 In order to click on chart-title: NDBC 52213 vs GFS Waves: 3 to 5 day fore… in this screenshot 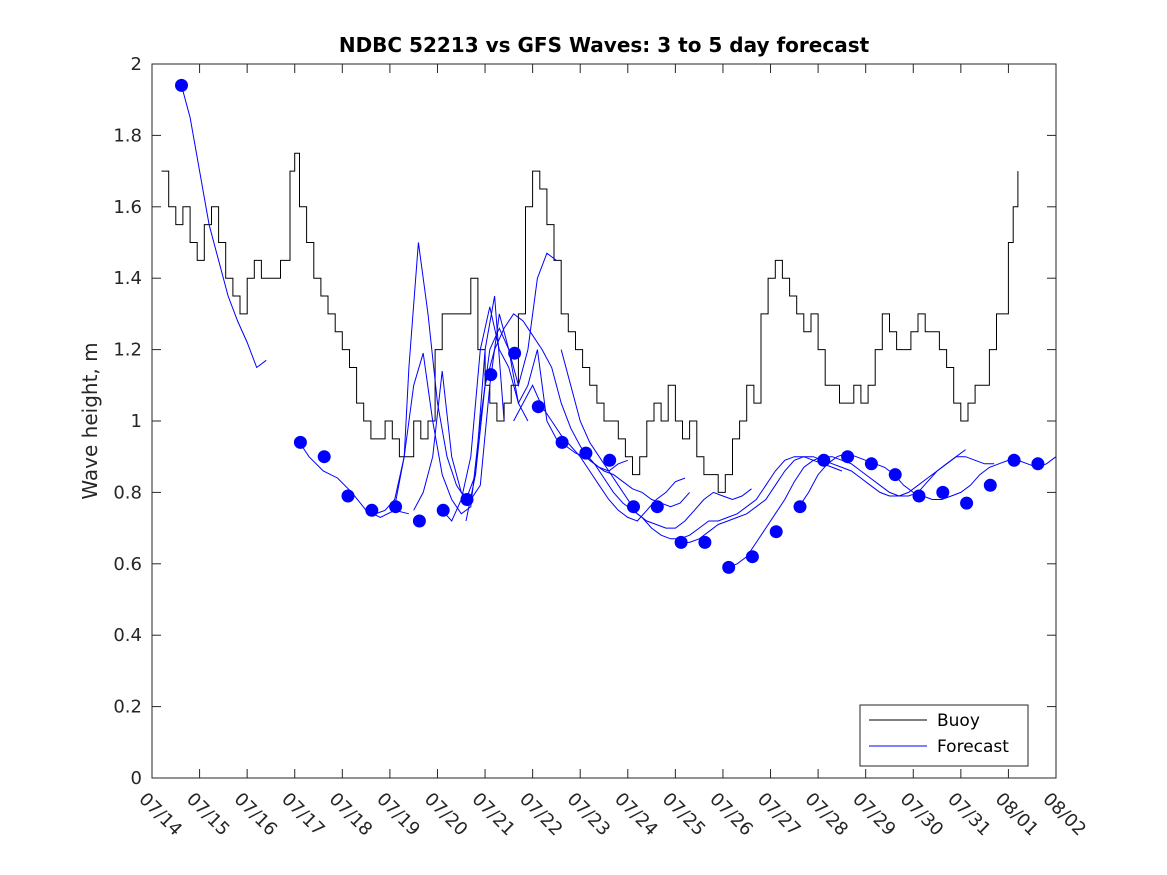, I will do `click(604, 45)`.